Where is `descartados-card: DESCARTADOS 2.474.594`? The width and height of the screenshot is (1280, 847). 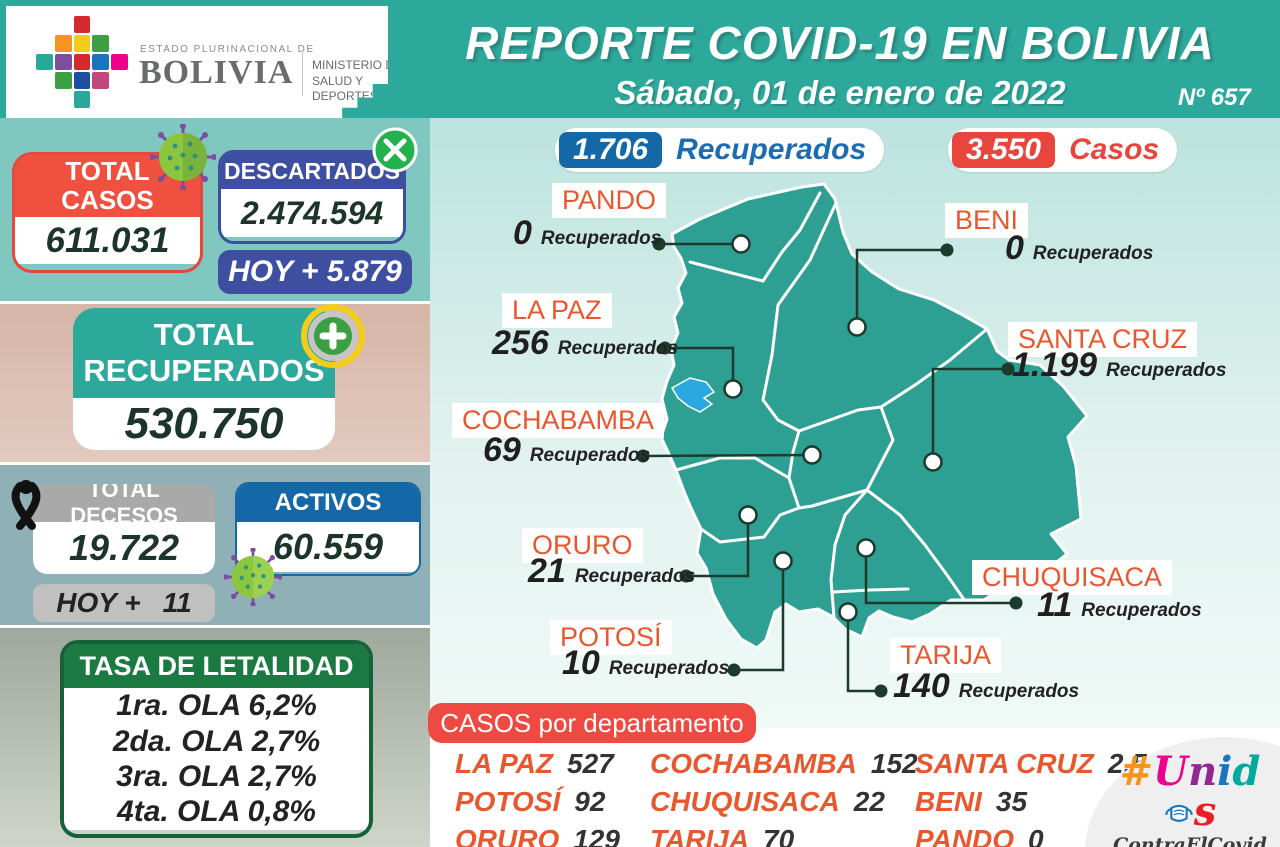 descartados-card: DESCARTADOS 2.474.594 is located at coordinates (312, 197).